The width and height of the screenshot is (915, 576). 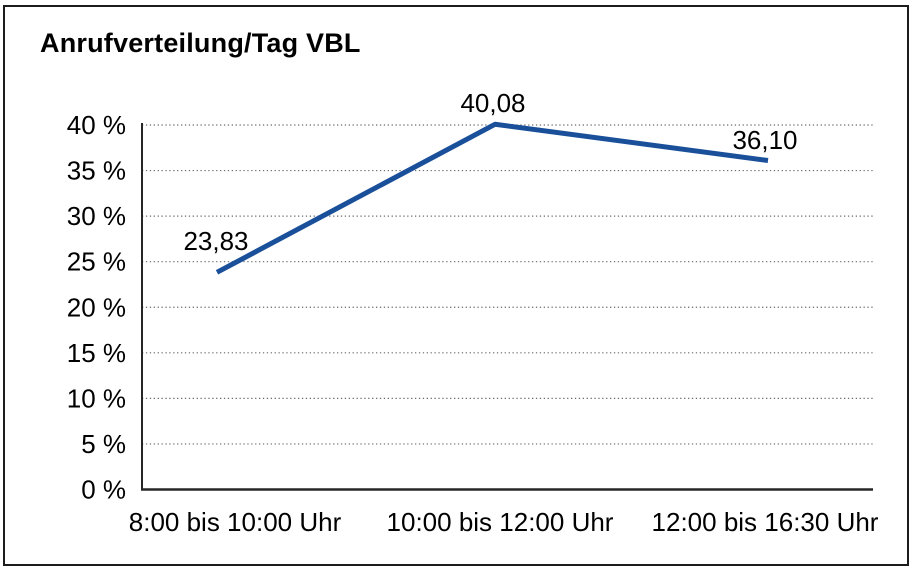 What do you see at coordinates (200, 43) in the screenshot?
I see `chart-title: Anrufverteilung/Tag VBL` at bounding box center [200, 43].